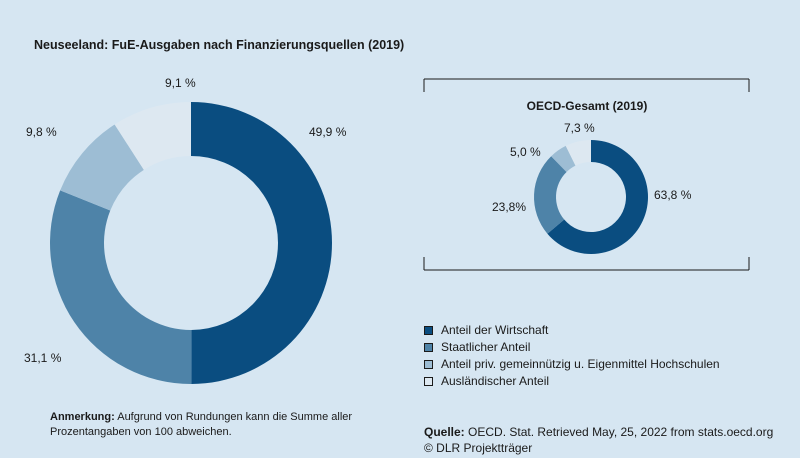 This screenshot has height=458, width=800. What do you see at coordinates (673, 195) in the screenshot?
I see `right-label-wirtschaft: 63,8 %` at bounding box center [673, 195].